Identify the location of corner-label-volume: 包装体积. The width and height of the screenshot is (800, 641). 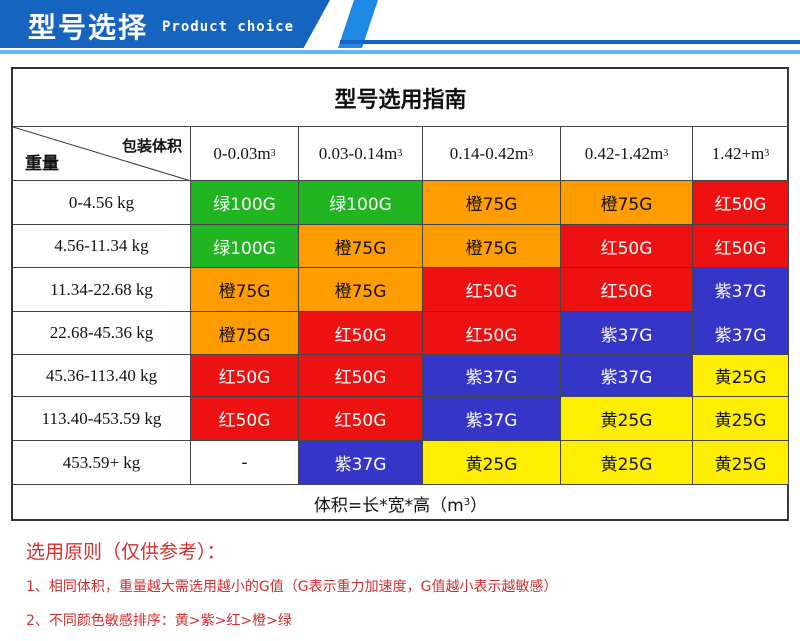
(151, 146).